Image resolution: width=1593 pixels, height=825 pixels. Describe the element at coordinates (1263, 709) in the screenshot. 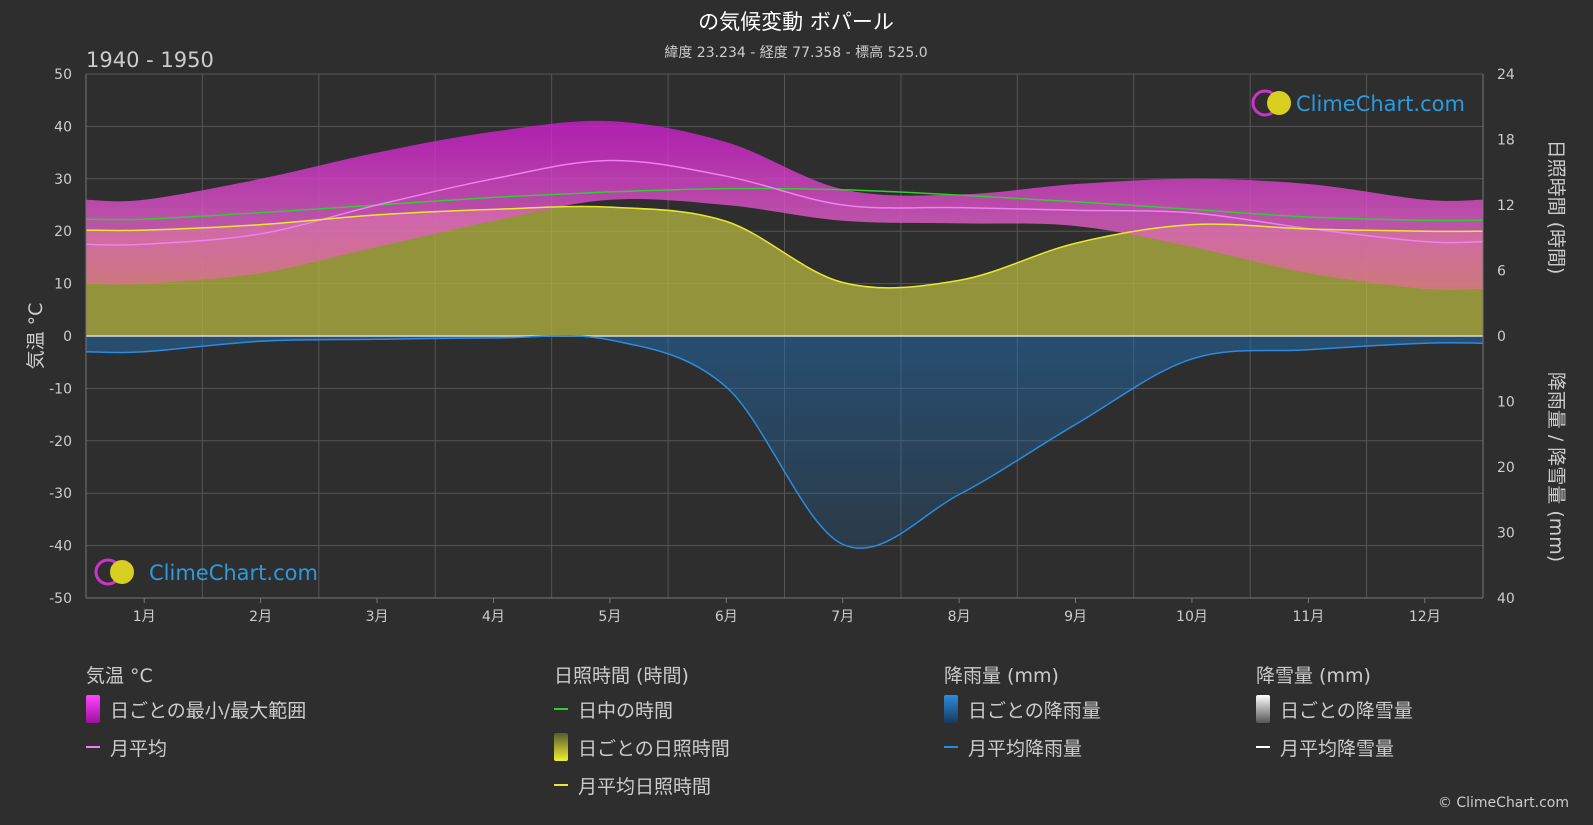

I see `snow-daily-swatch` at that location.